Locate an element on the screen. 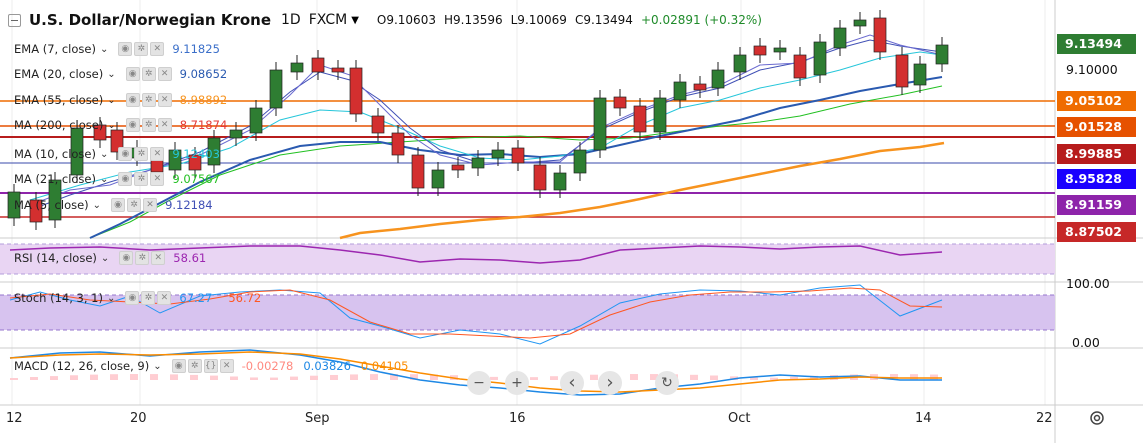 This screenshot has height=443, width=1143. price-label: 9.01528 is located at coordinates (1096, 127).